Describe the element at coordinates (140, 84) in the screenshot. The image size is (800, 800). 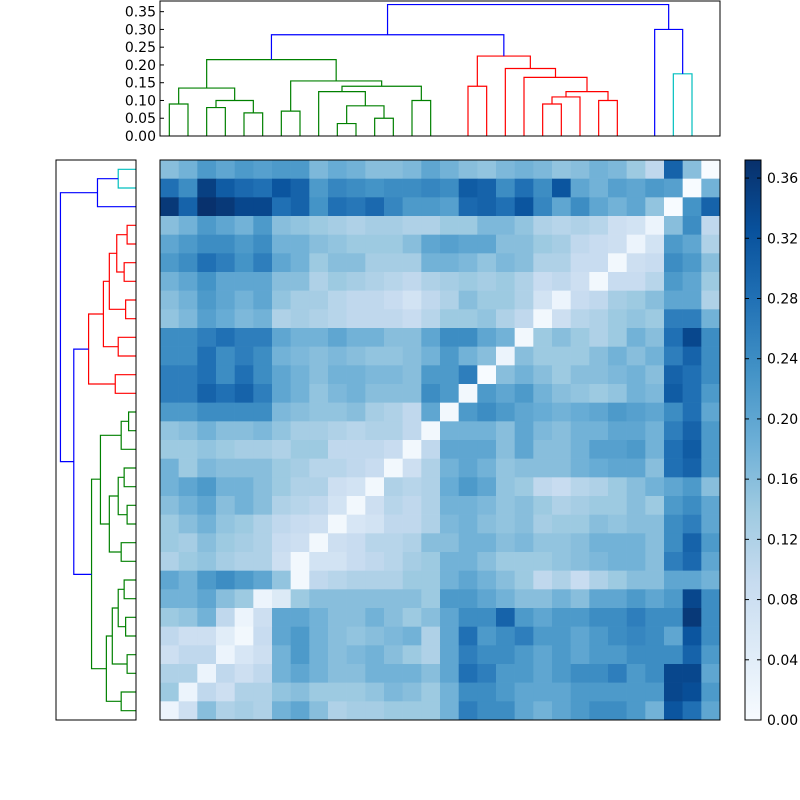
I see `y-tick-label: 0.15` at that location.